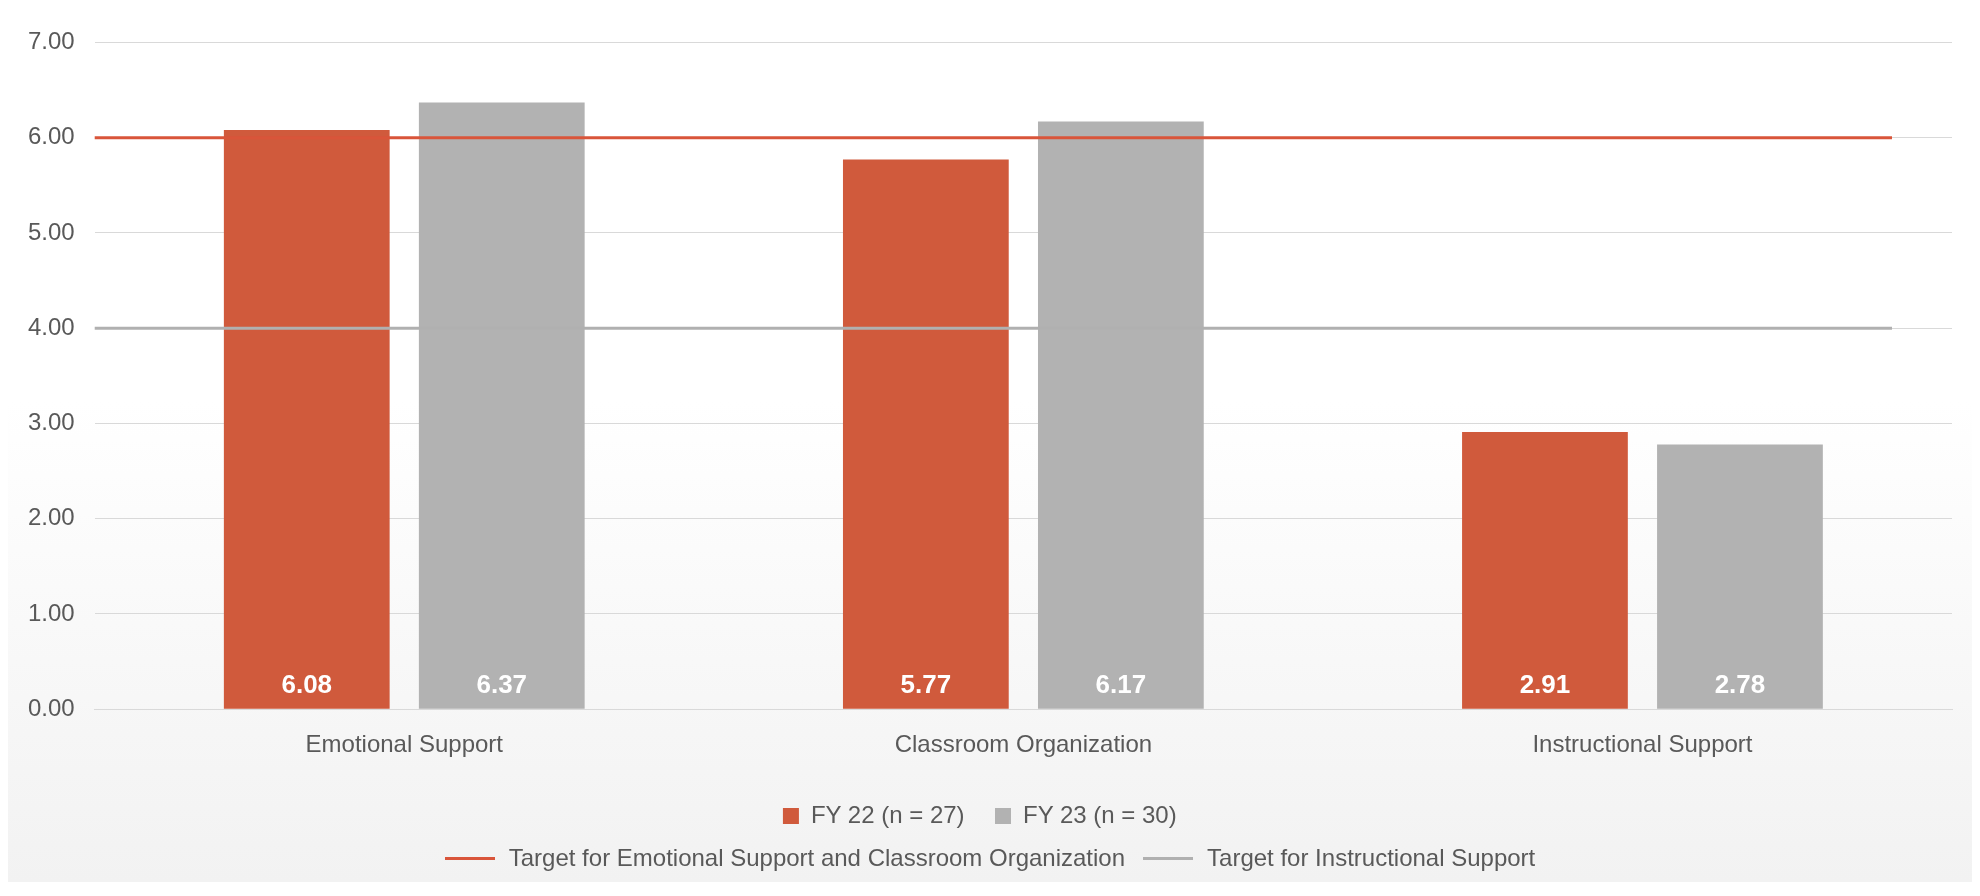 Image resolution: width=1980 pixels, height=896 pixels. Describe the element at coordinates (51, 422) in the screenshot. I see `y-tick-label: 3.00` at that location.